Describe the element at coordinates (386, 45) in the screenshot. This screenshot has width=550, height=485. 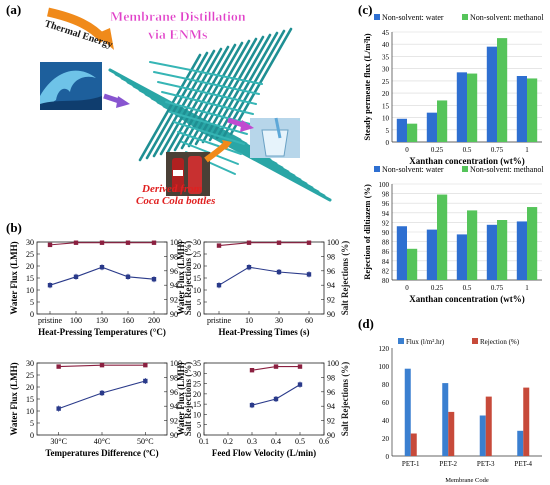
I see `y-tick-label: 40` at that location.